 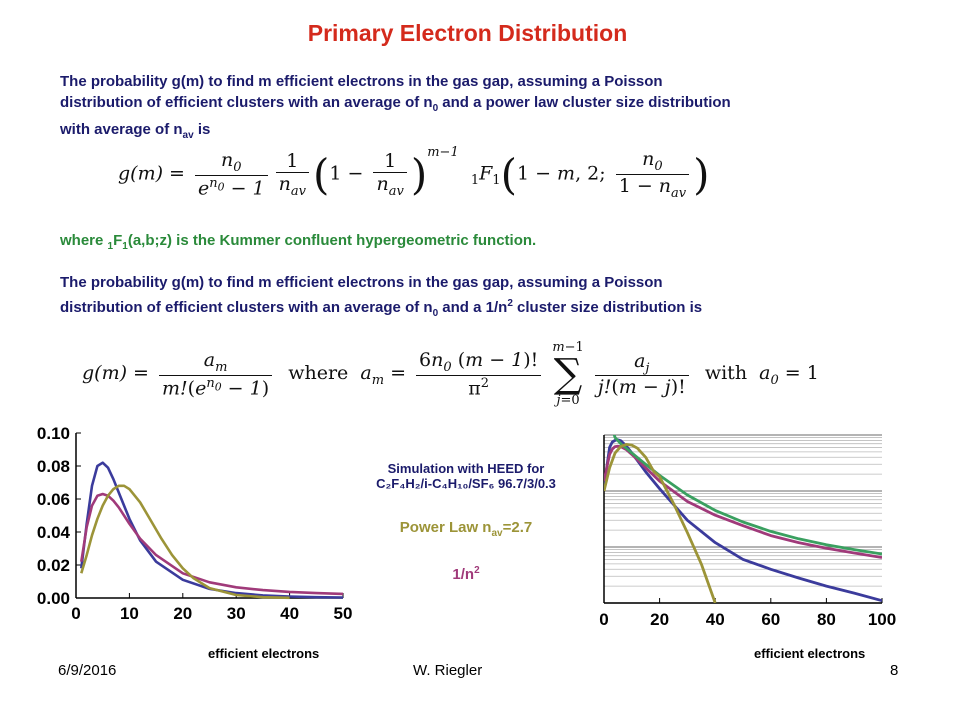 What do you see at coordinates (264, 653) in the screenshot?
I see `left-x-axis-label: efficient electrons` at bounding box center [264, 653].